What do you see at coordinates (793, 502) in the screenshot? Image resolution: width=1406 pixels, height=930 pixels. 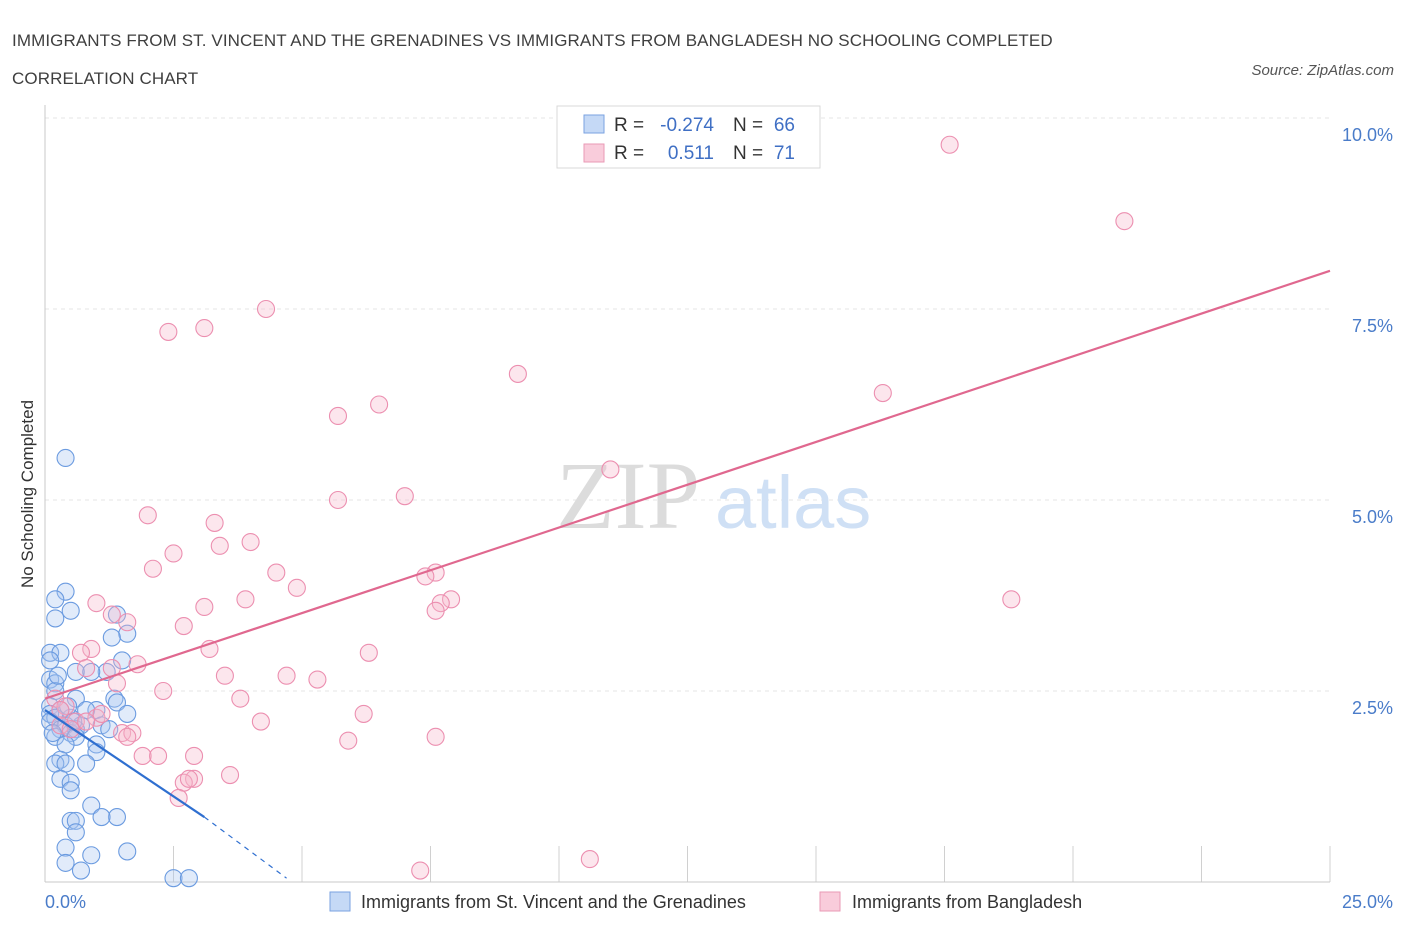 I see `watermark-atlas: atlas` at bounding box center [793, 502].